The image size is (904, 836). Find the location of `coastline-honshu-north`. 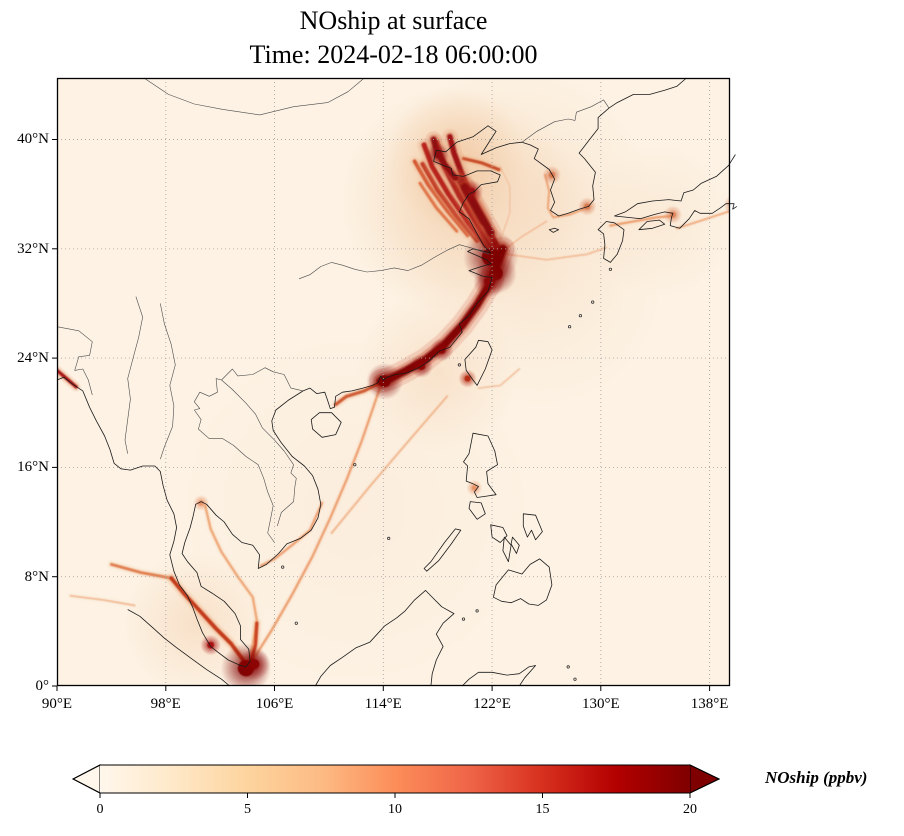

coastline-honshu-north is located at coordinates (675, 185).